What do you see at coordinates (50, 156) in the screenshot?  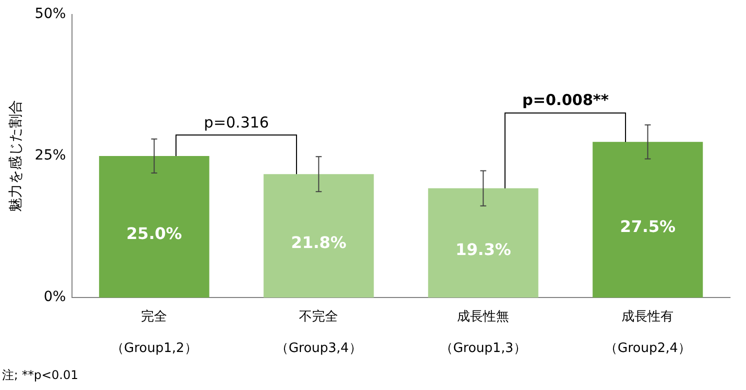 I see `y-tick-label: 25%` at bounding box center [50, 156].